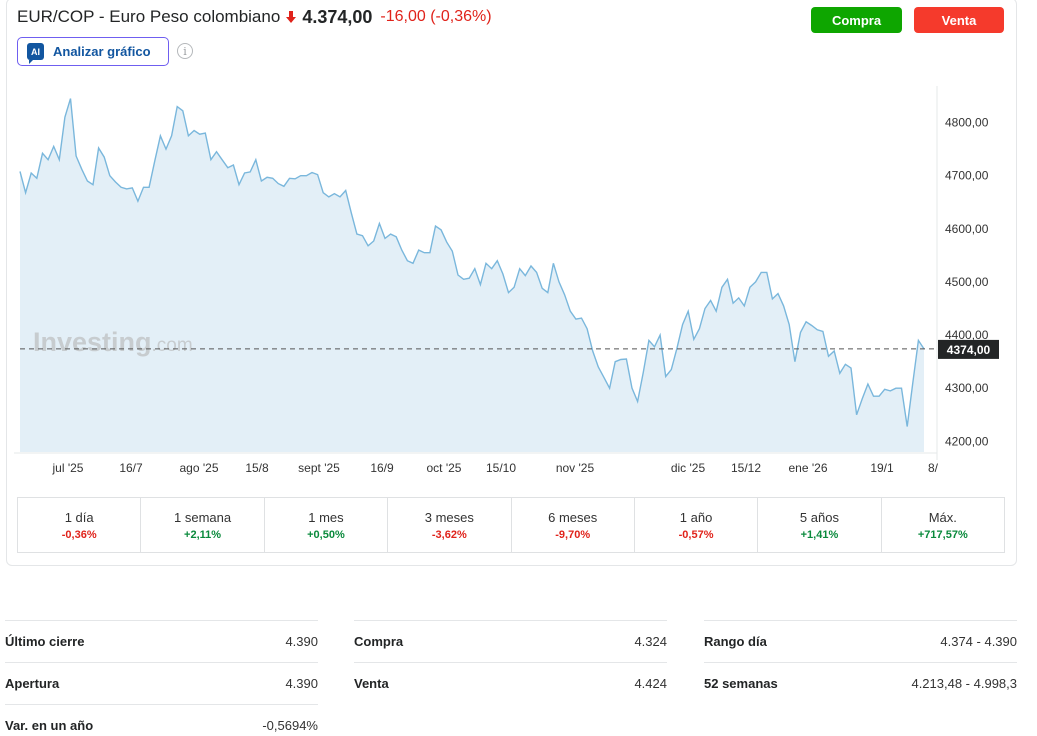 The width and height of the screenshot is (1037, 736). Describe the element at coordinates (964, 683) in the screenshot. I see `stat-value: 4.213,48 - 4.998,3` at that location.